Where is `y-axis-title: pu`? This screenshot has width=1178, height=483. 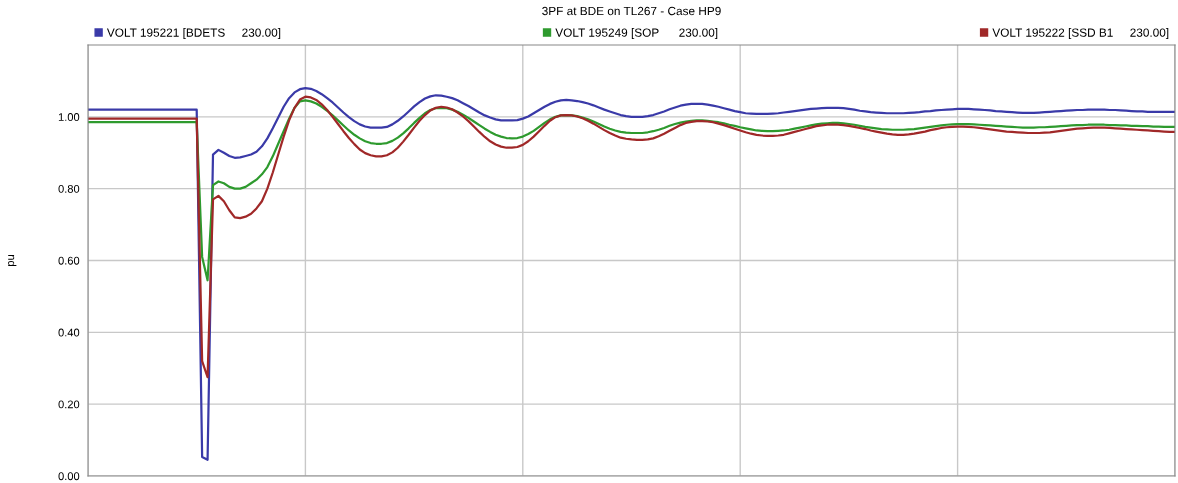 y-axis-title: pu is located at coordinates (12, 260).